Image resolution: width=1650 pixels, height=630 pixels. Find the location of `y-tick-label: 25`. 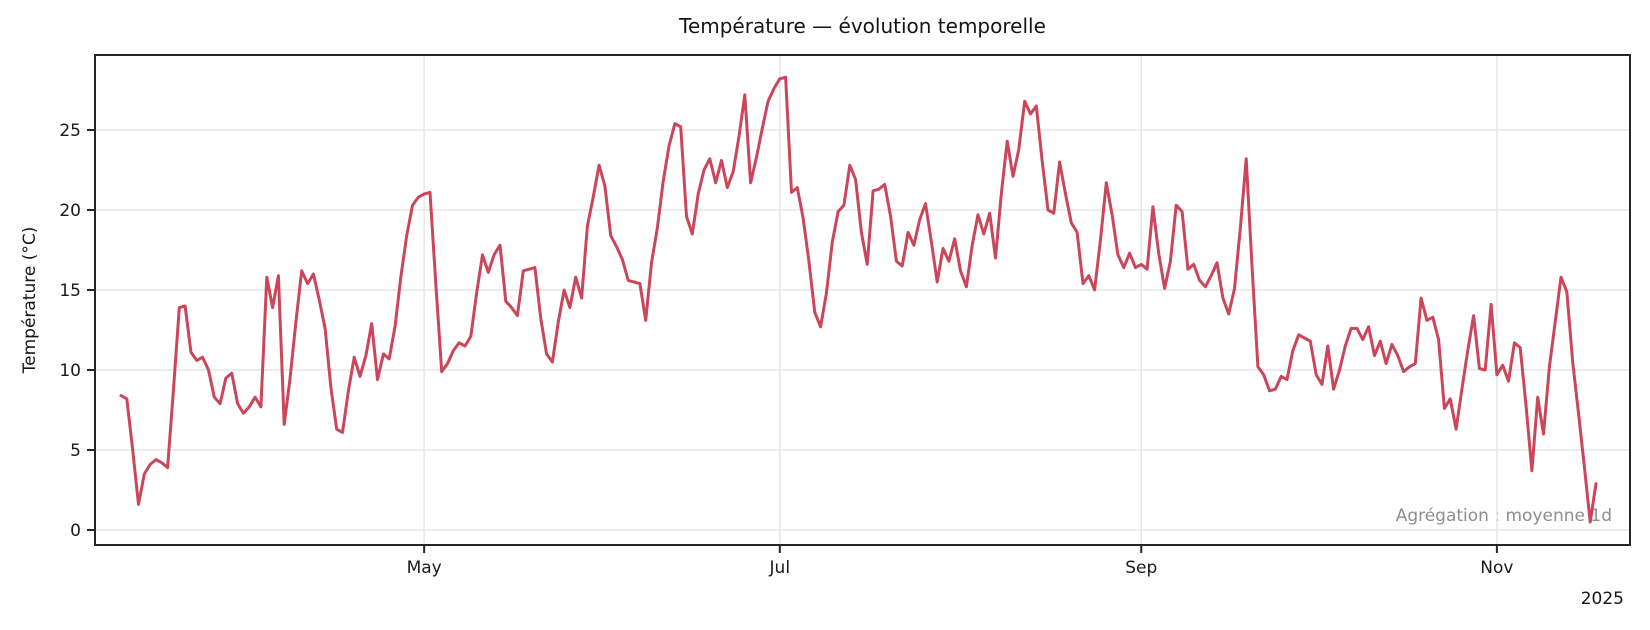

y-tick-label: 25 is located at coordinates (70, 131).